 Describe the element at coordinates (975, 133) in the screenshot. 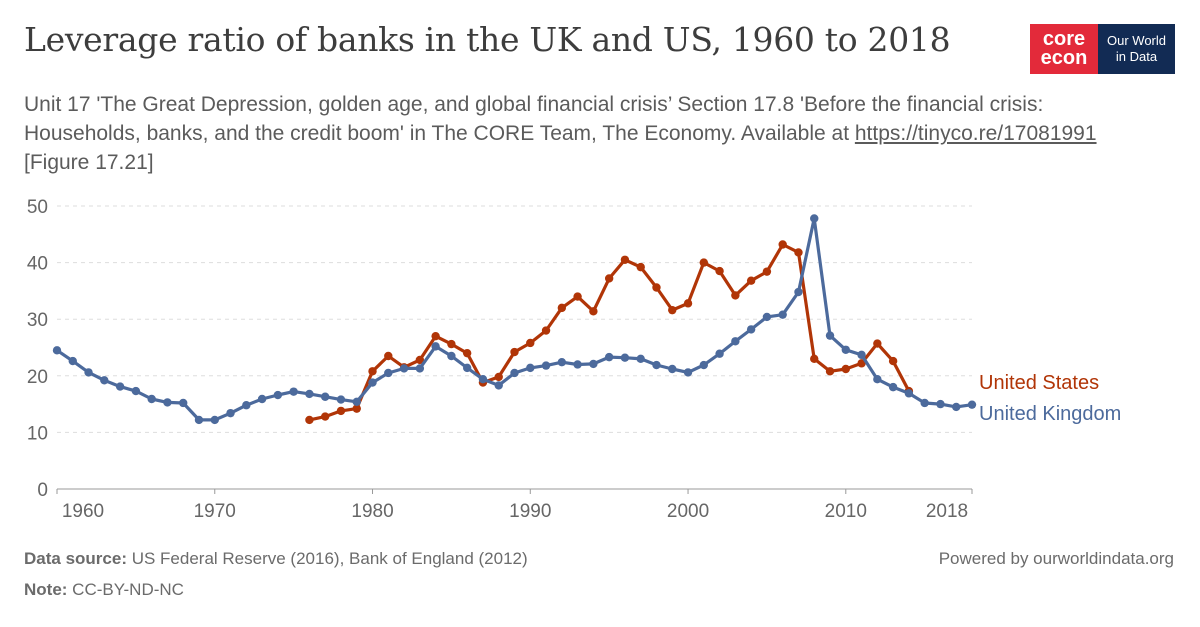

I see `subtitle-link: https://tinyco.re/17081991` at that location.